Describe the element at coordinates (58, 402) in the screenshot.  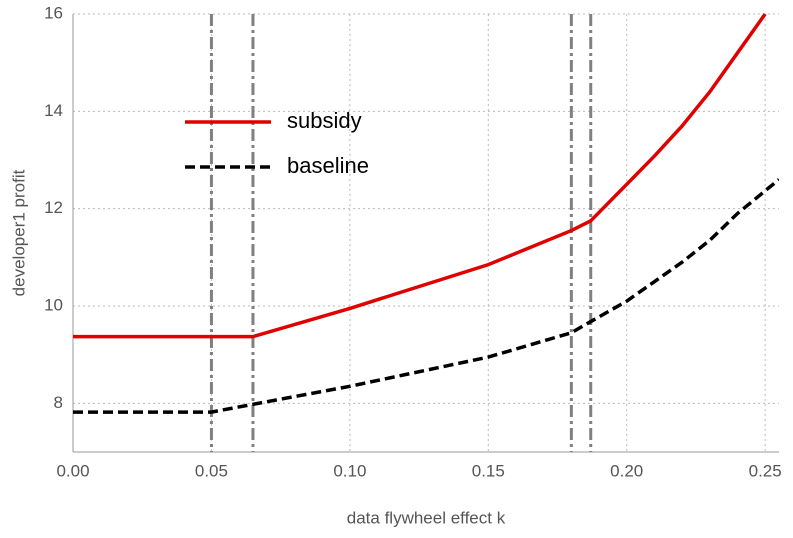
I see `y-tick-label: 8` at that location.